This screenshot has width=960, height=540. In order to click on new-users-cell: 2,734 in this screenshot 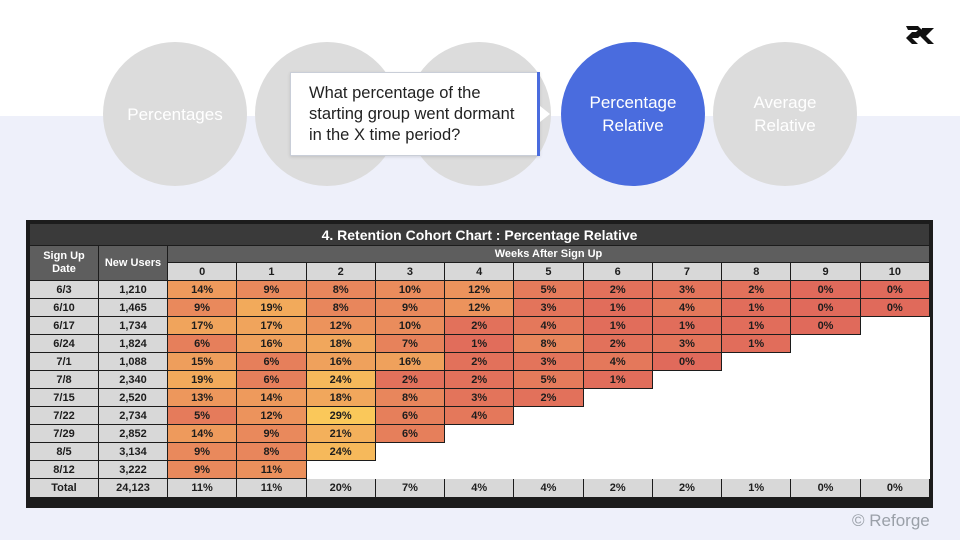, I will do `click(133, 415)`.